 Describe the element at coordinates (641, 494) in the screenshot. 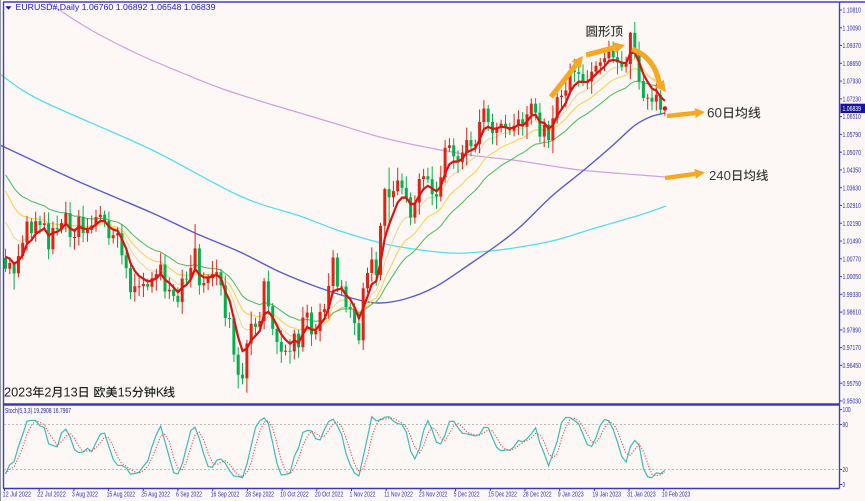

I see `svg-text: 31 Jan 2023` at that location.